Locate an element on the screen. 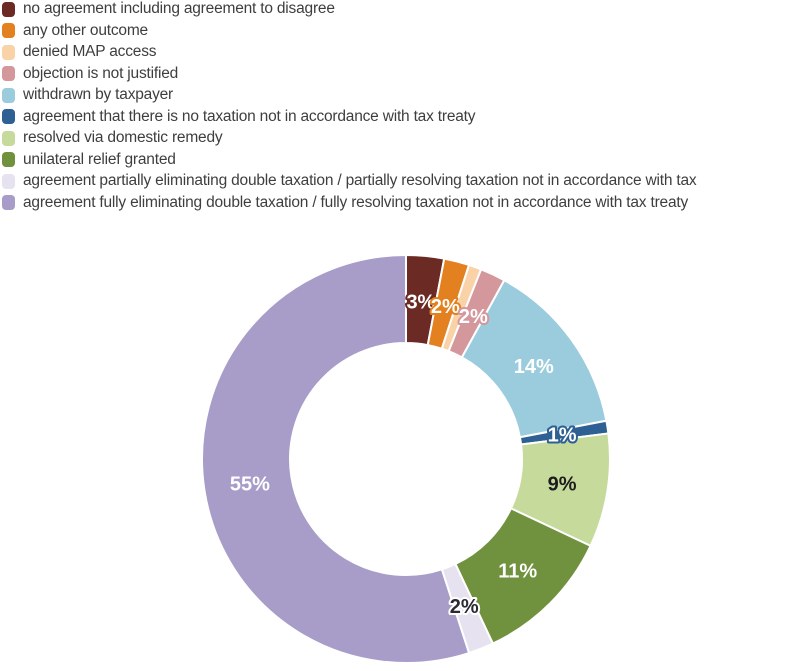 This screenshot has height=671, width=800. legend-item-4: withdrawn by taxpayer is located at coordinates (349, 95).